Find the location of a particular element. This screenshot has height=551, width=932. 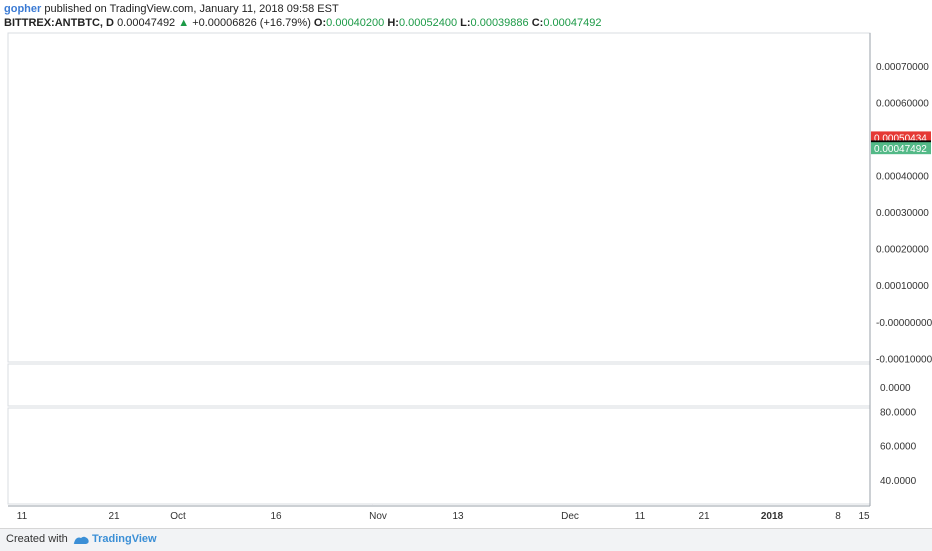

tradingview-brand: TradingView is located at coordinates (124, 539).